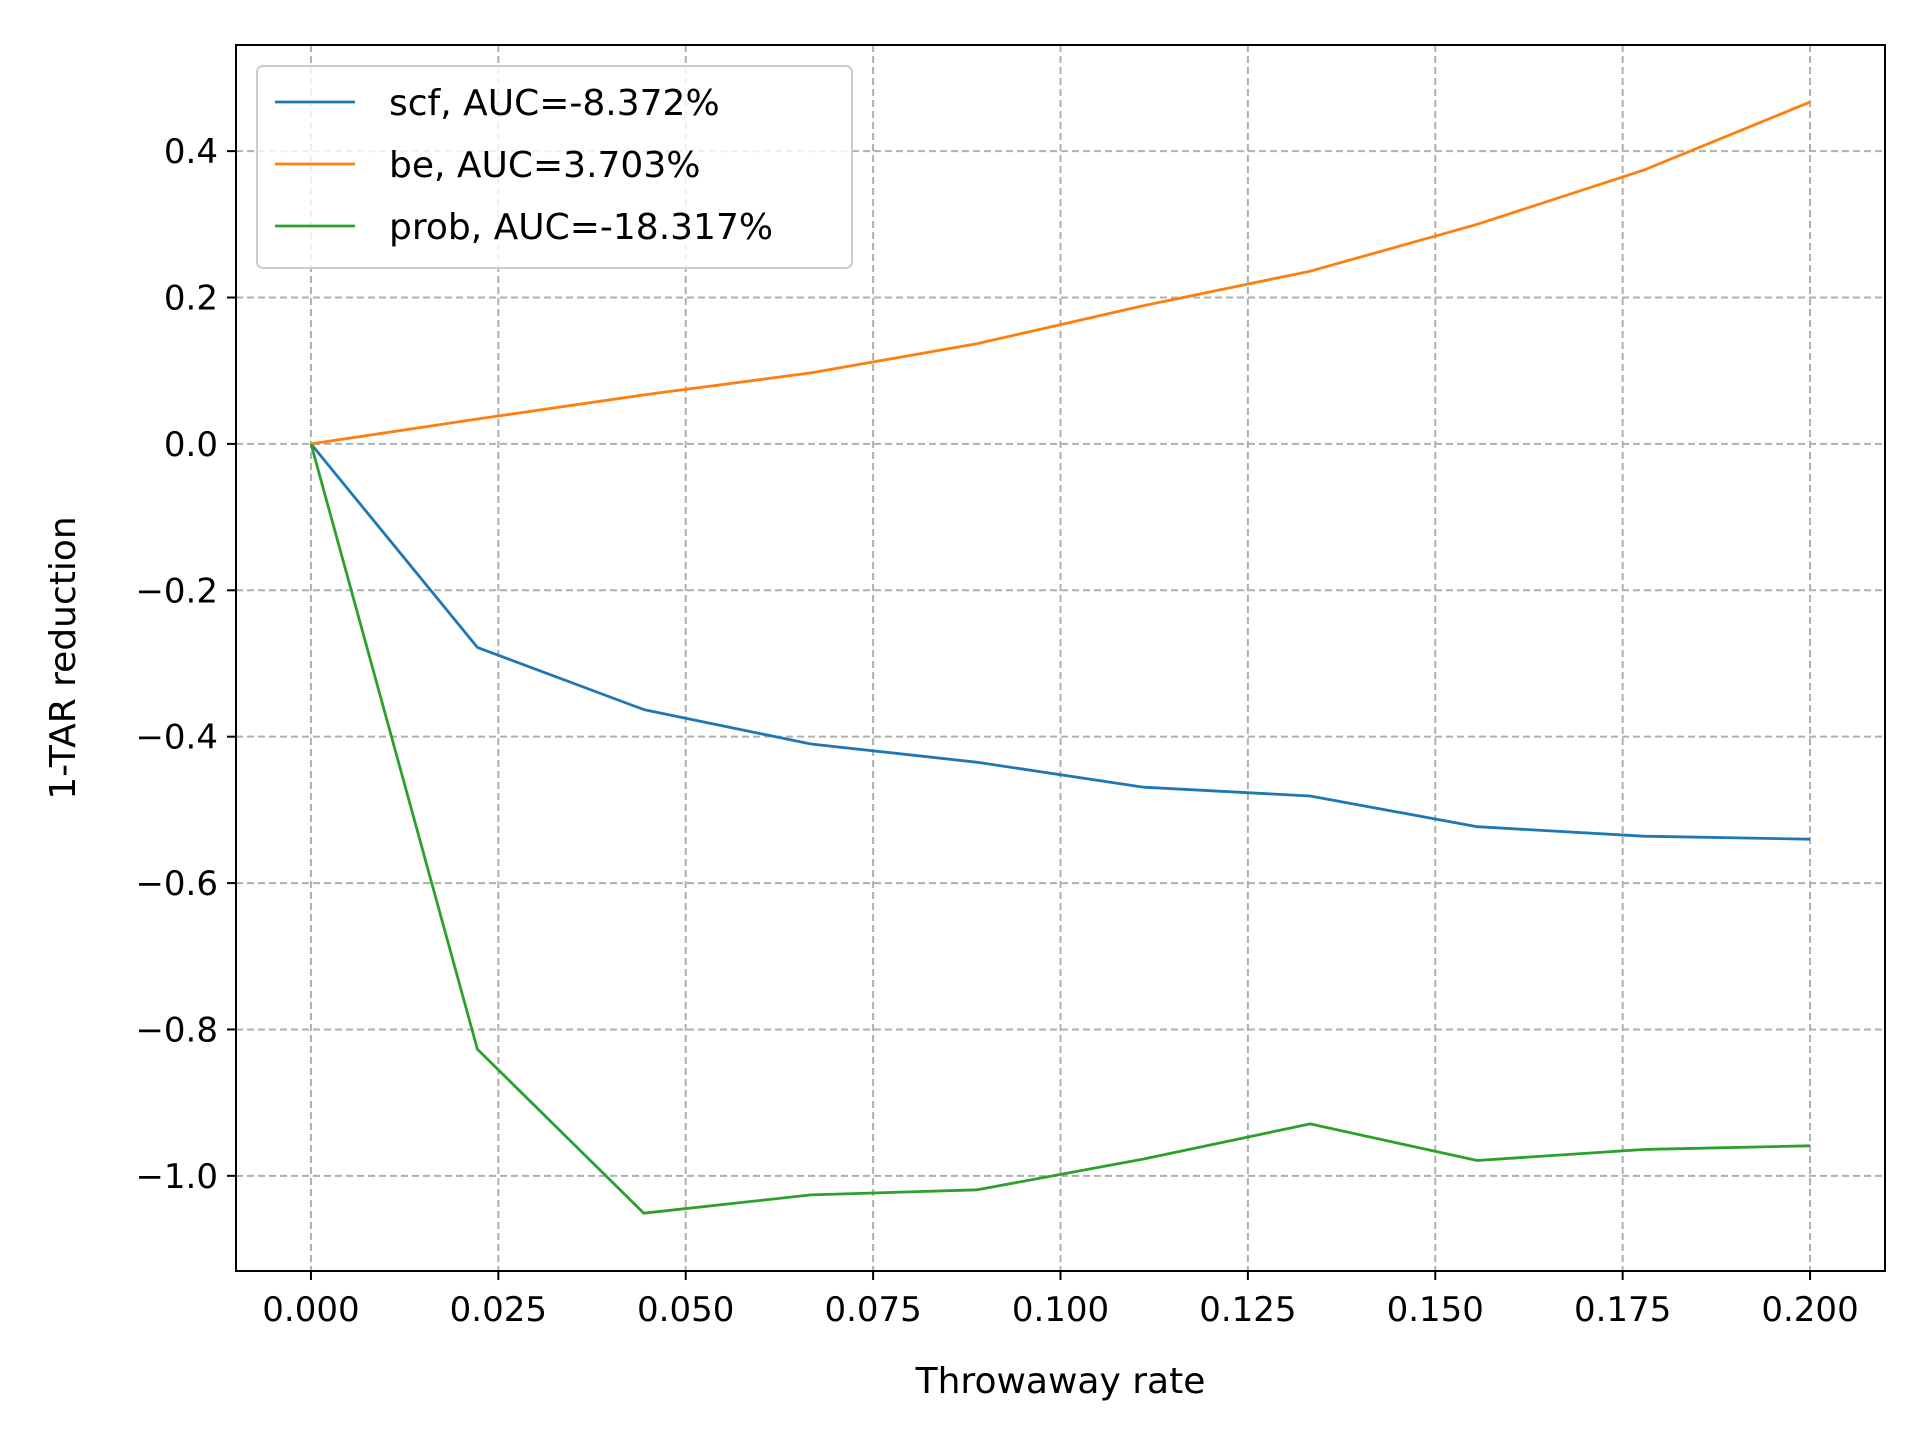 This screenshot has width=1920, height=1445. Describe the element at coordinates (191, 299) in the screenshot. I see `y-tick-label: 0.2` at that location.